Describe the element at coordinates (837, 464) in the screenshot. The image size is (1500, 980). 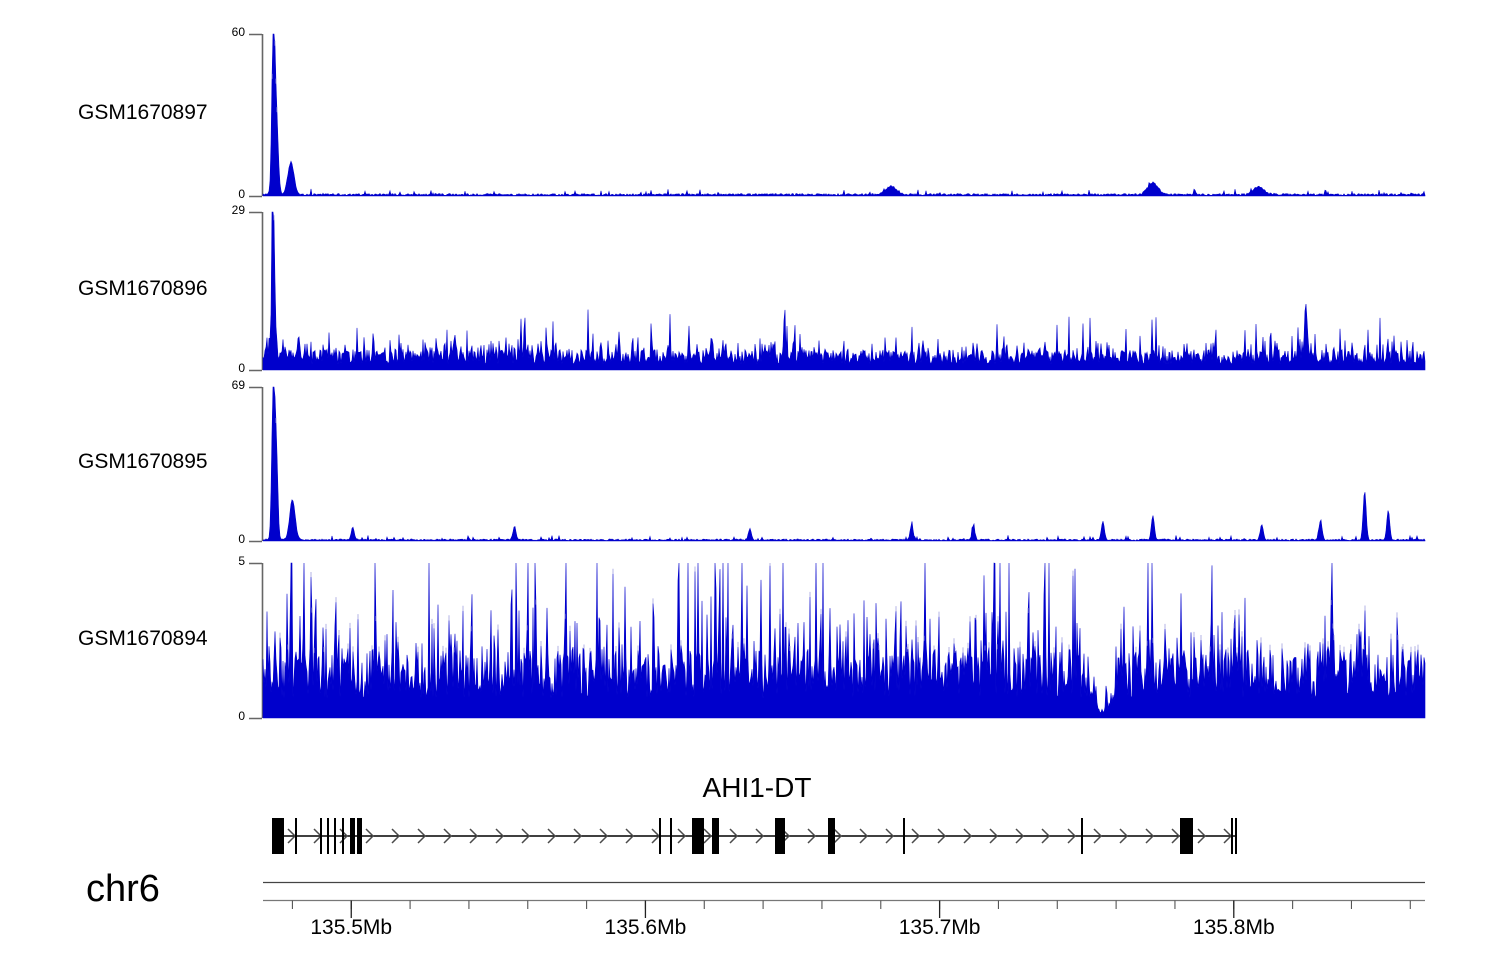
I see `coverage-plot-GSM1670895` at that location.